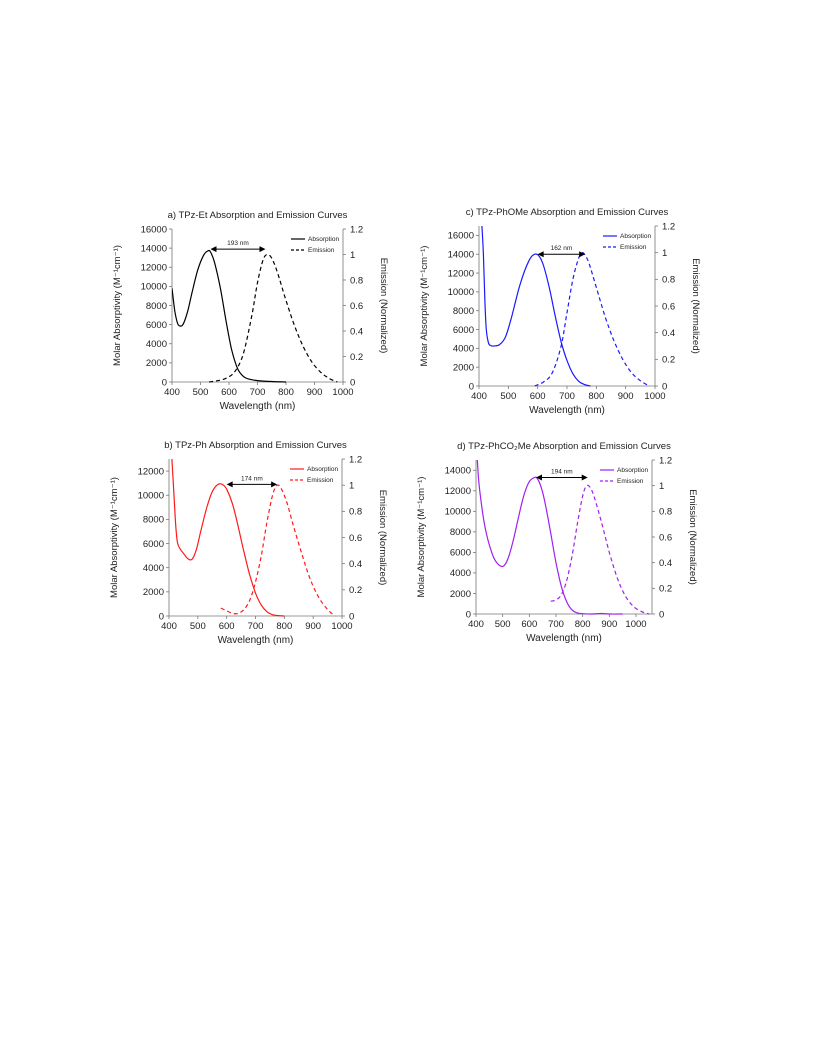 Image resolution: width=816 pixels, height=1056 pixels. Describe the element at coordinates (252, 478) in the screenshot. I see `stokes-shift-label: 174 nm` at that location.